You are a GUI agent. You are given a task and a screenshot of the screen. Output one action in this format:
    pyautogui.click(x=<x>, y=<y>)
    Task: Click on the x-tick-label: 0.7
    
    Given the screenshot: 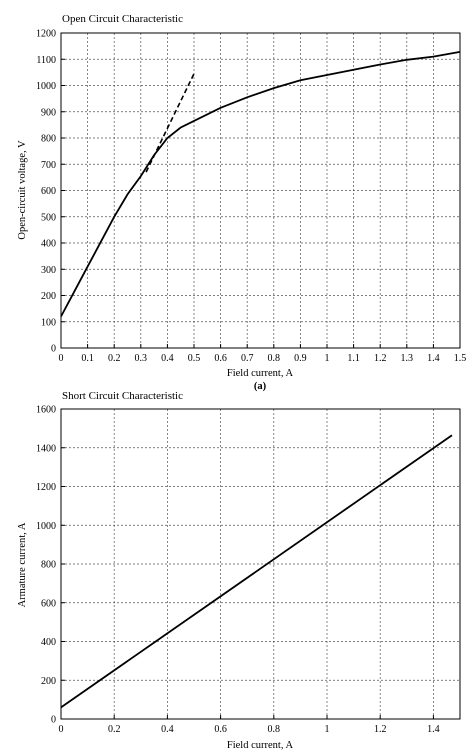 What is the action you would take?
    pyautogui.click(x=247, y=358)
    